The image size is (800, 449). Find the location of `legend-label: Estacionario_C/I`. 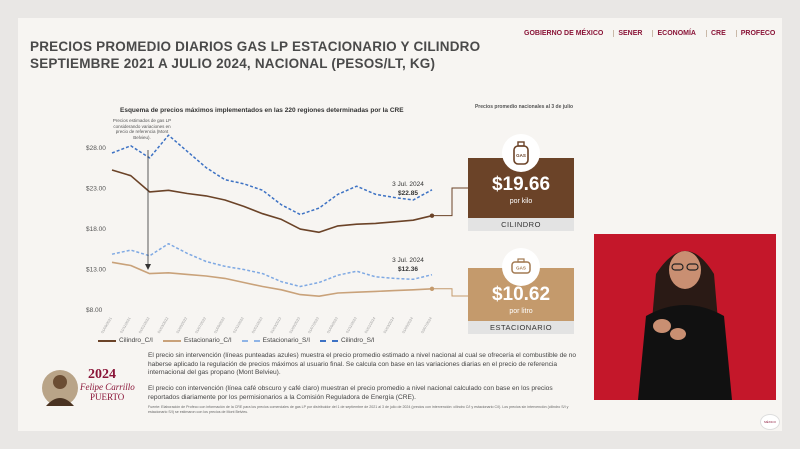

legend-label: Estacionario_C/I is located at coordinates (207, 340).